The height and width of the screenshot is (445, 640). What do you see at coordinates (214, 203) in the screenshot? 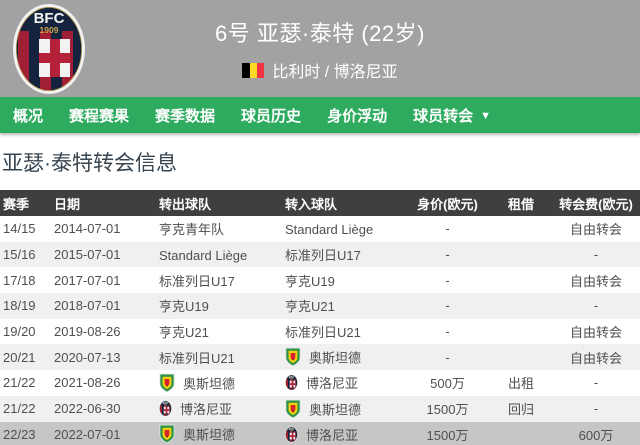
I see `col-from: 转出球队` at bounding box center [214, 203].